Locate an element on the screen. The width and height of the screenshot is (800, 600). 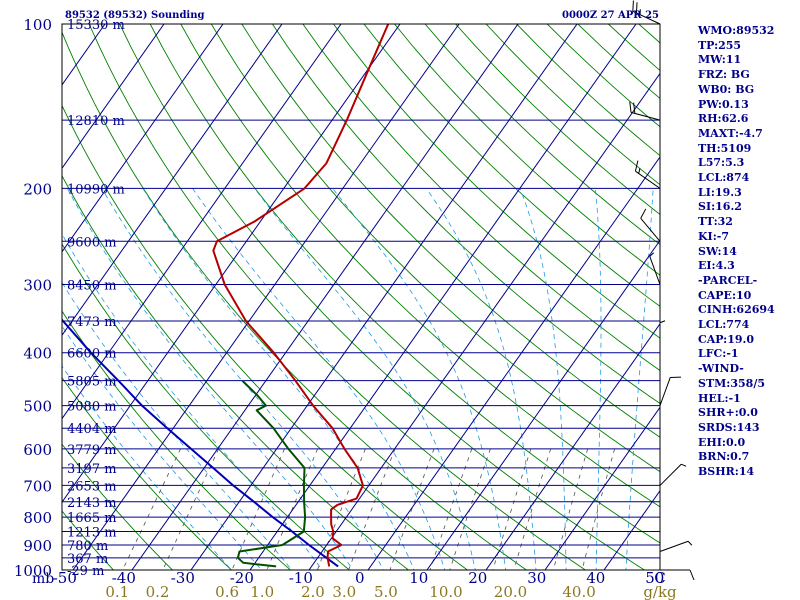
index-item: EI:4.3 is located at coordinates (716, 266).